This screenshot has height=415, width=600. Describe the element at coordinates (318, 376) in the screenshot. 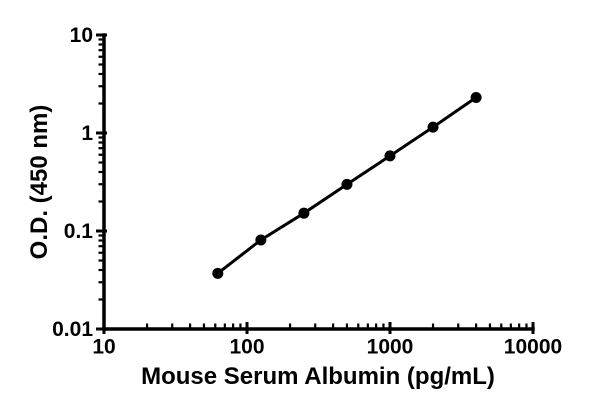

I see `x-axis-title: Mouse Serum Albumin (pg/mL)` at that location.